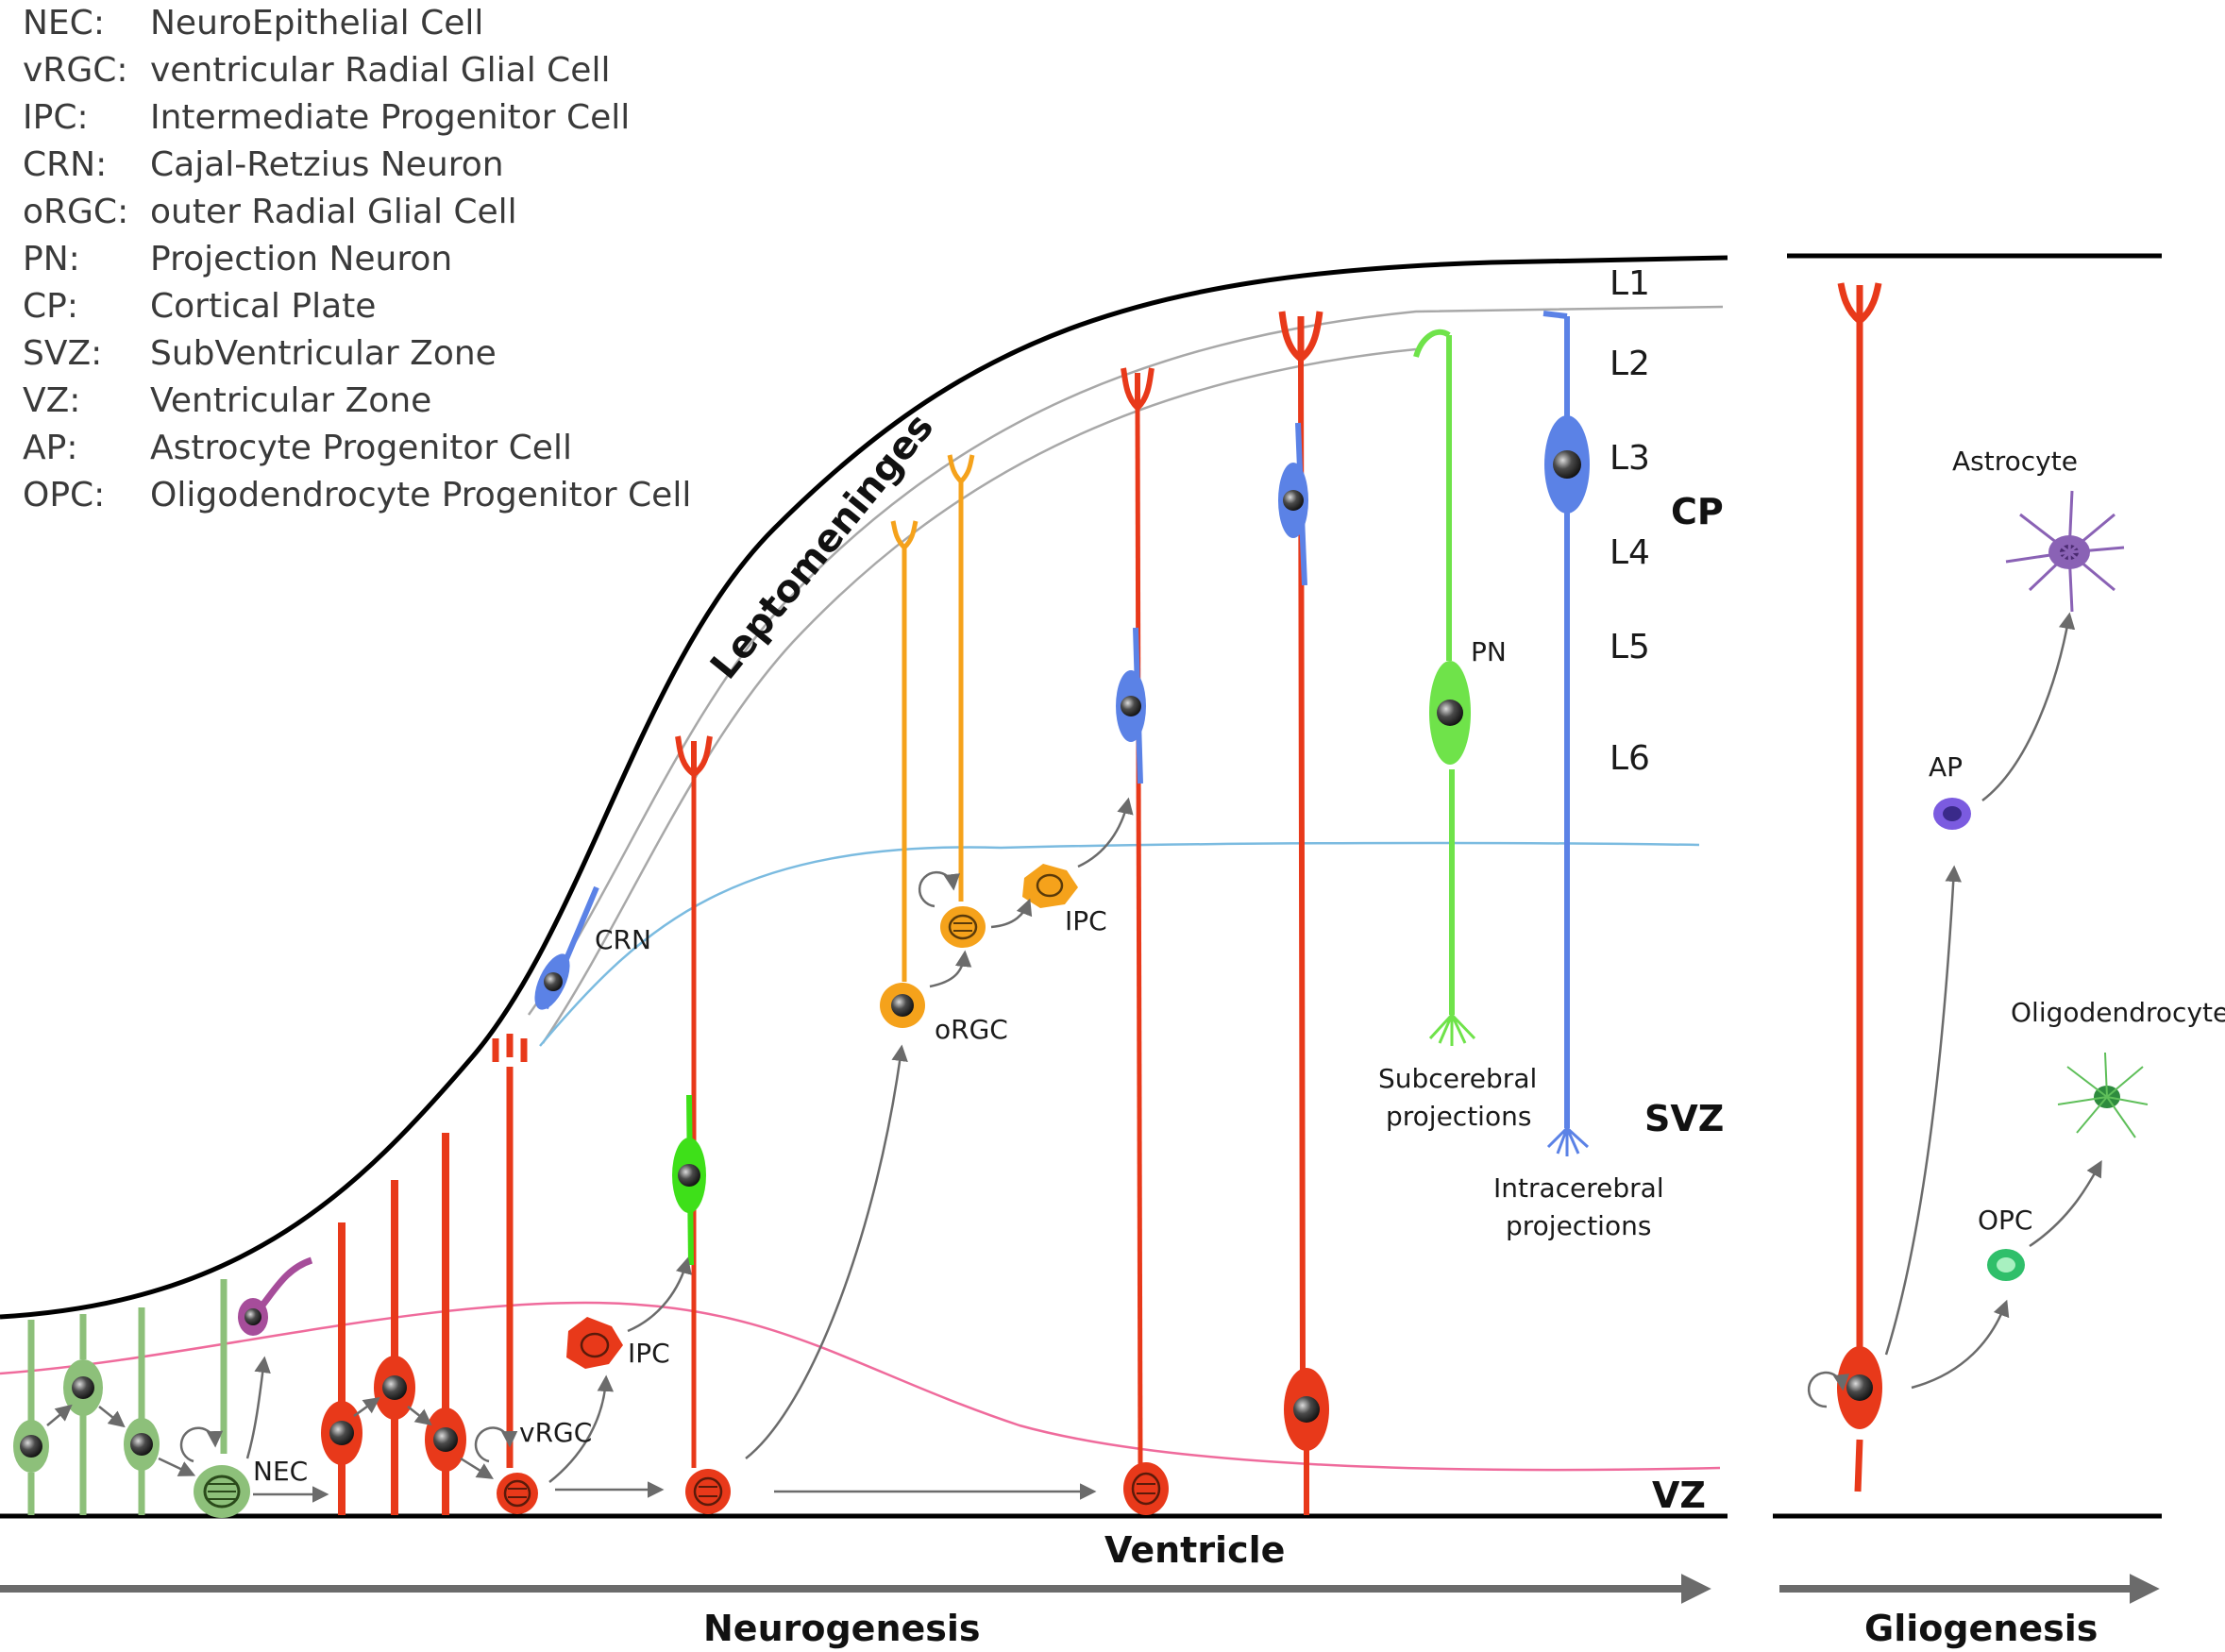 This screenshot has width=2225, height=1652. I want to click on cell-label-oligodendrocyte: Oligodendrocyte, so click(2118, 1013).